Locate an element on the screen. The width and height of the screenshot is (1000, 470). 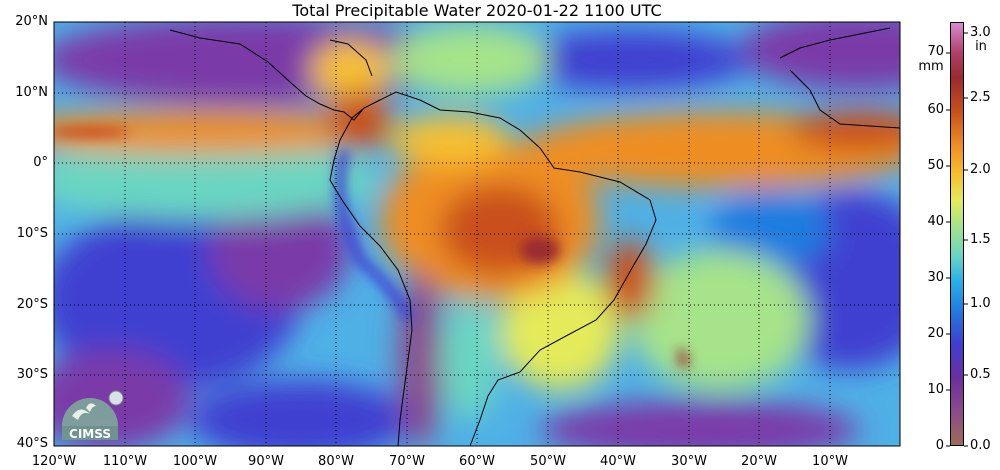
cimss-logo-text: CIMSS is located at coordinates (90, 434).